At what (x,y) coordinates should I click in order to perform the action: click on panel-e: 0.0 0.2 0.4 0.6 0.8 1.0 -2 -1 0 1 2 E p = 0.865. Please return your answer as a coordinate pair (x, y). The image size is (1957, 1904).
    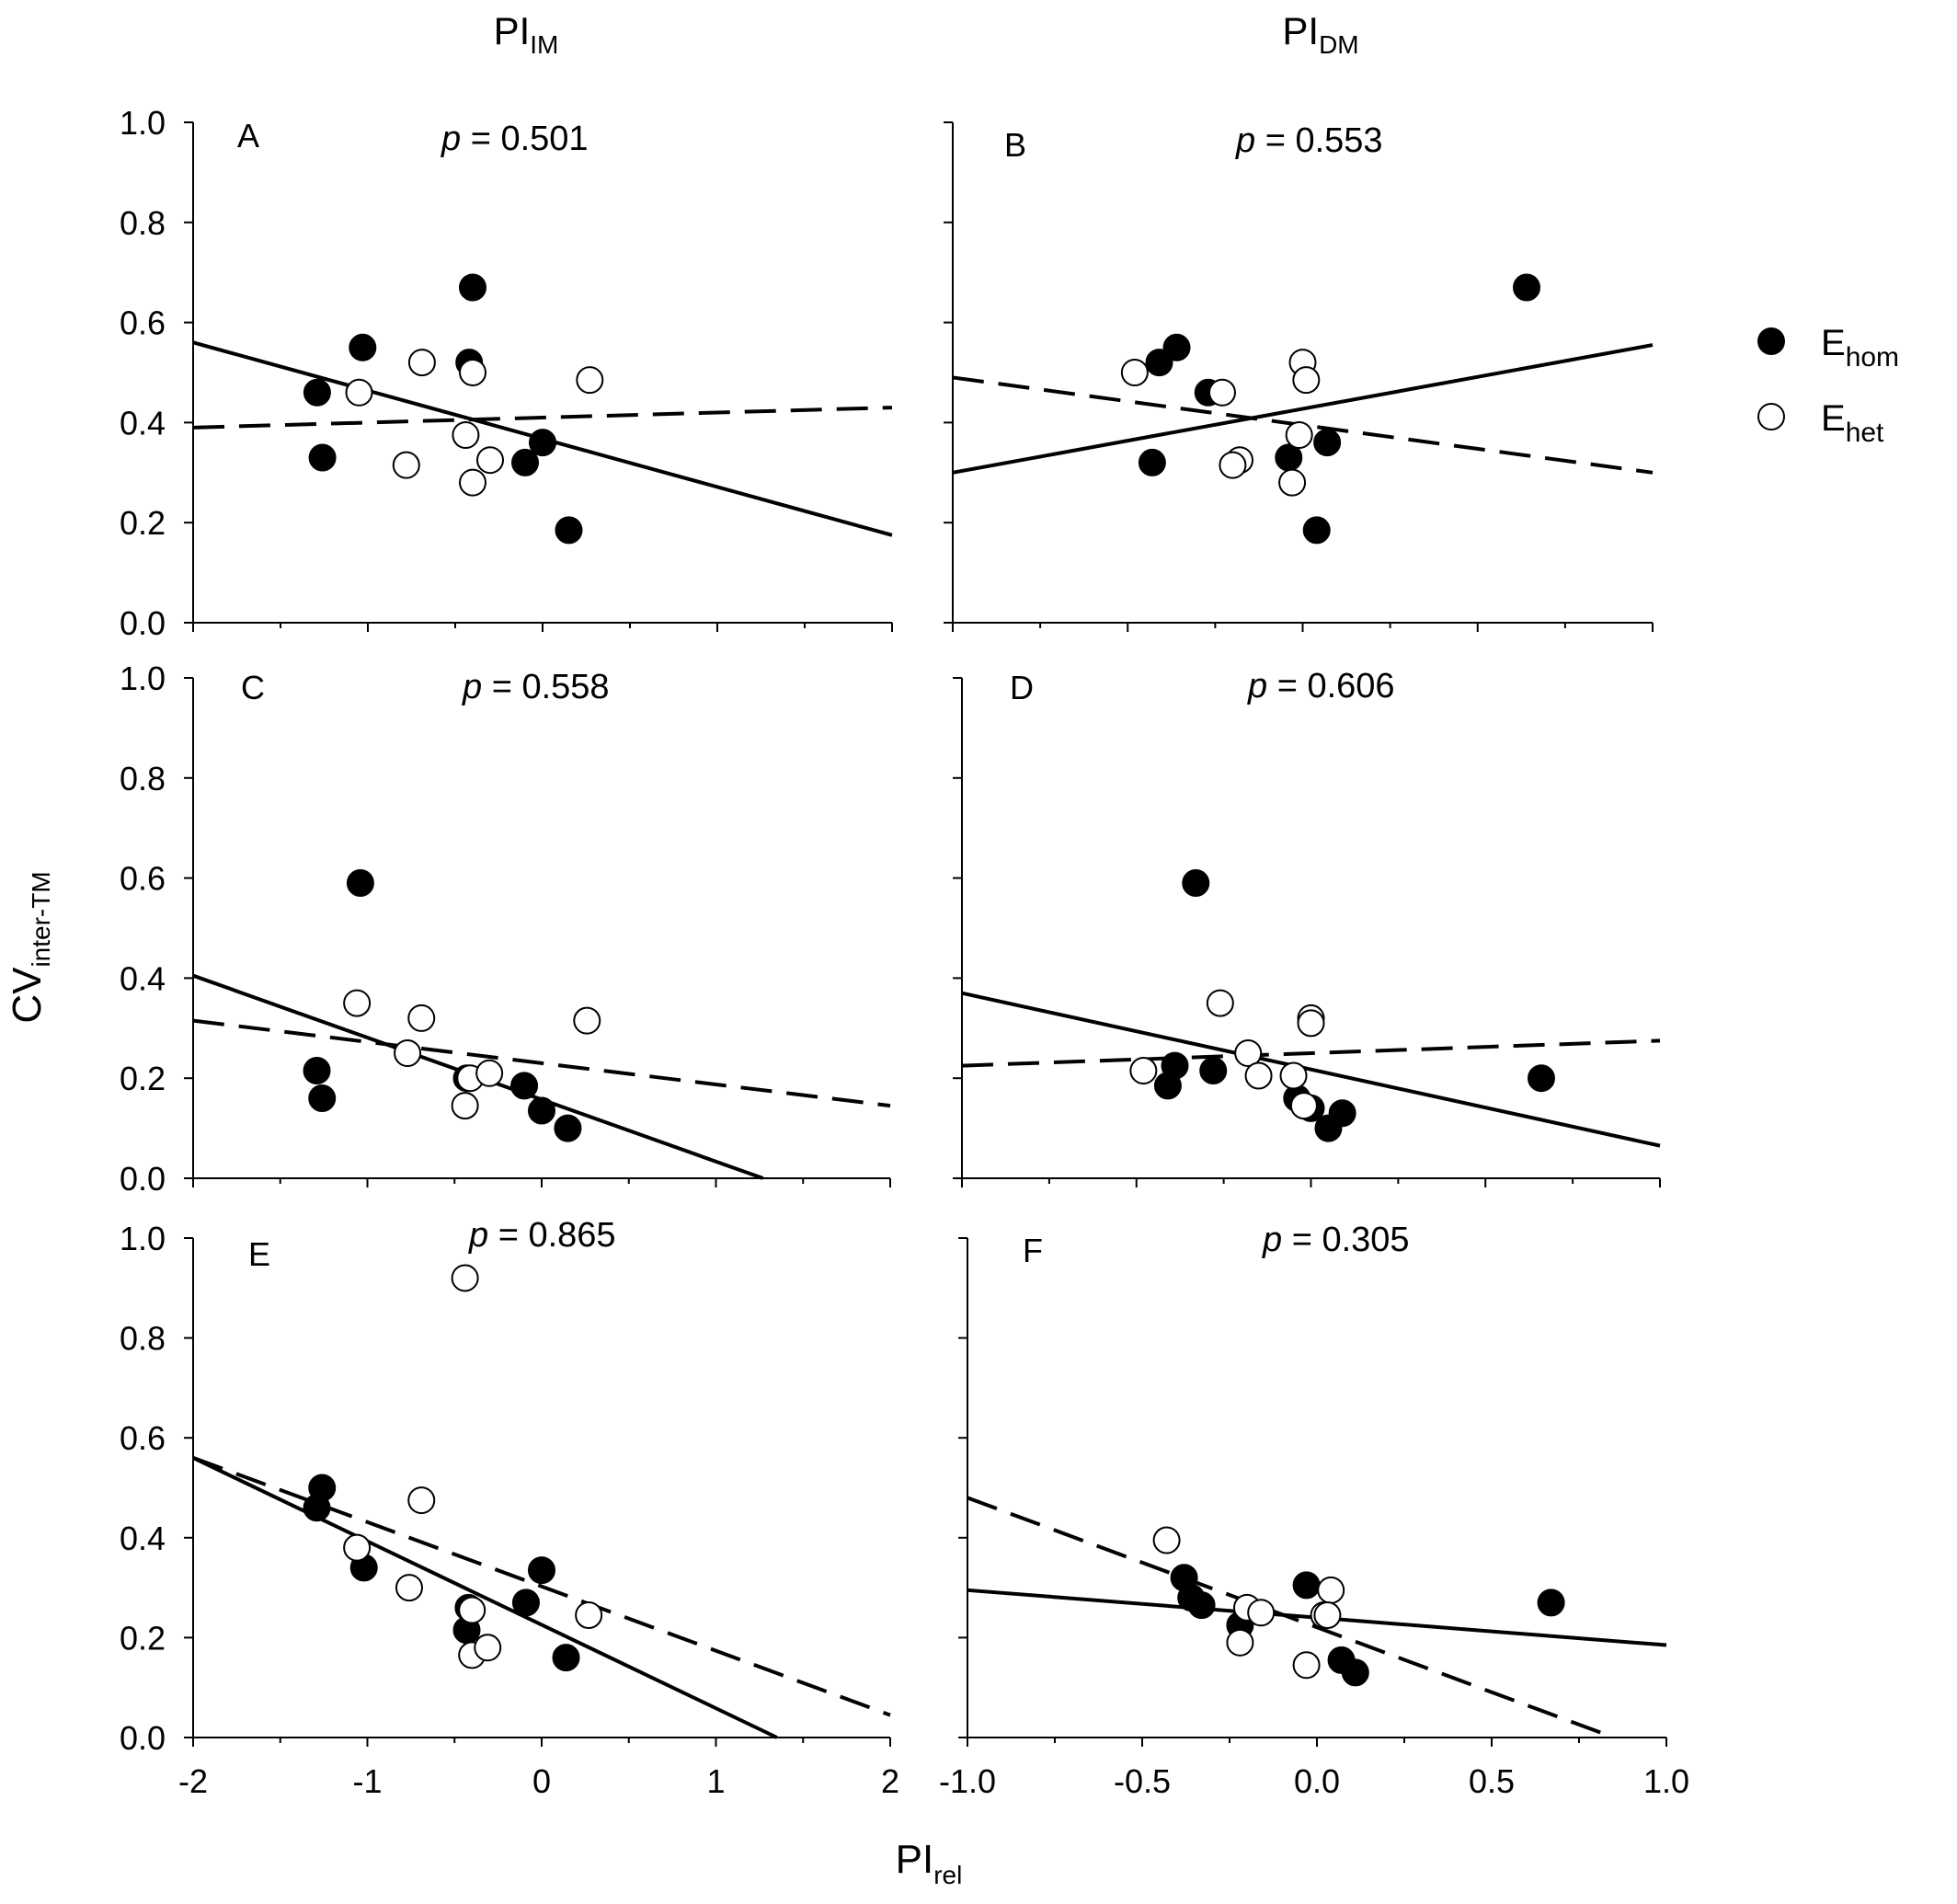
    Looking at the image, I should click on (509, 1508).